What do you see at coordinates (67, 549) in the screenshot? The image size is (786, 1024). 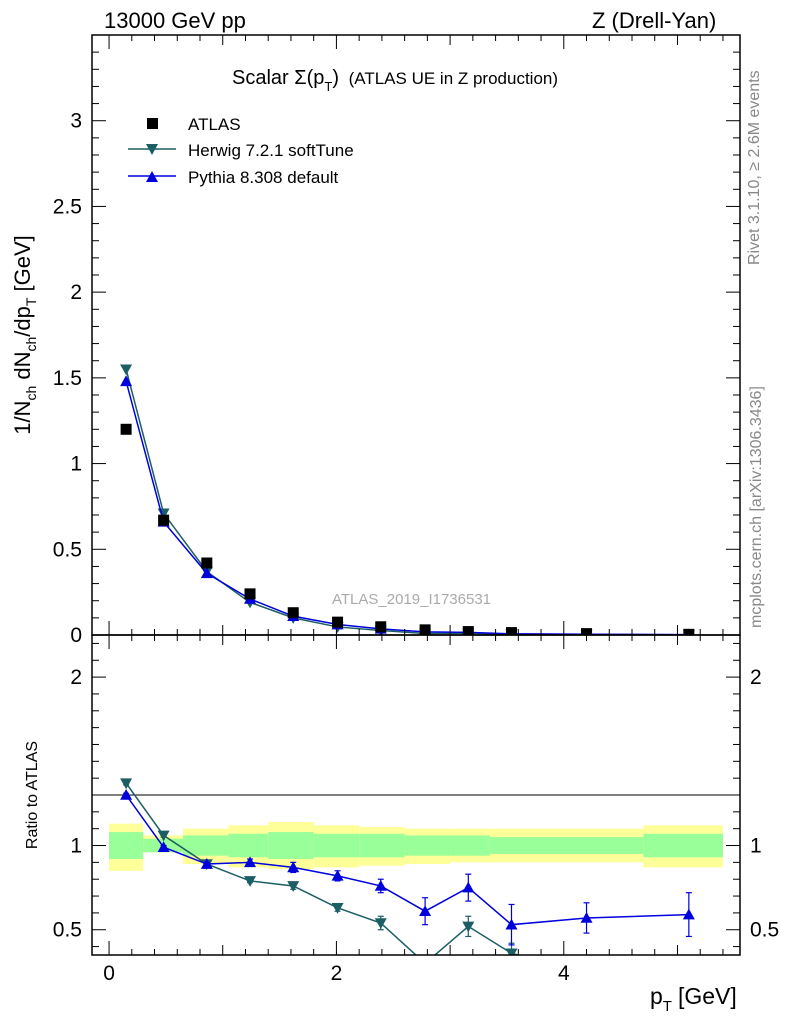 I see `main-y-tick-label: 0.5` at bounding box center [67, 549].